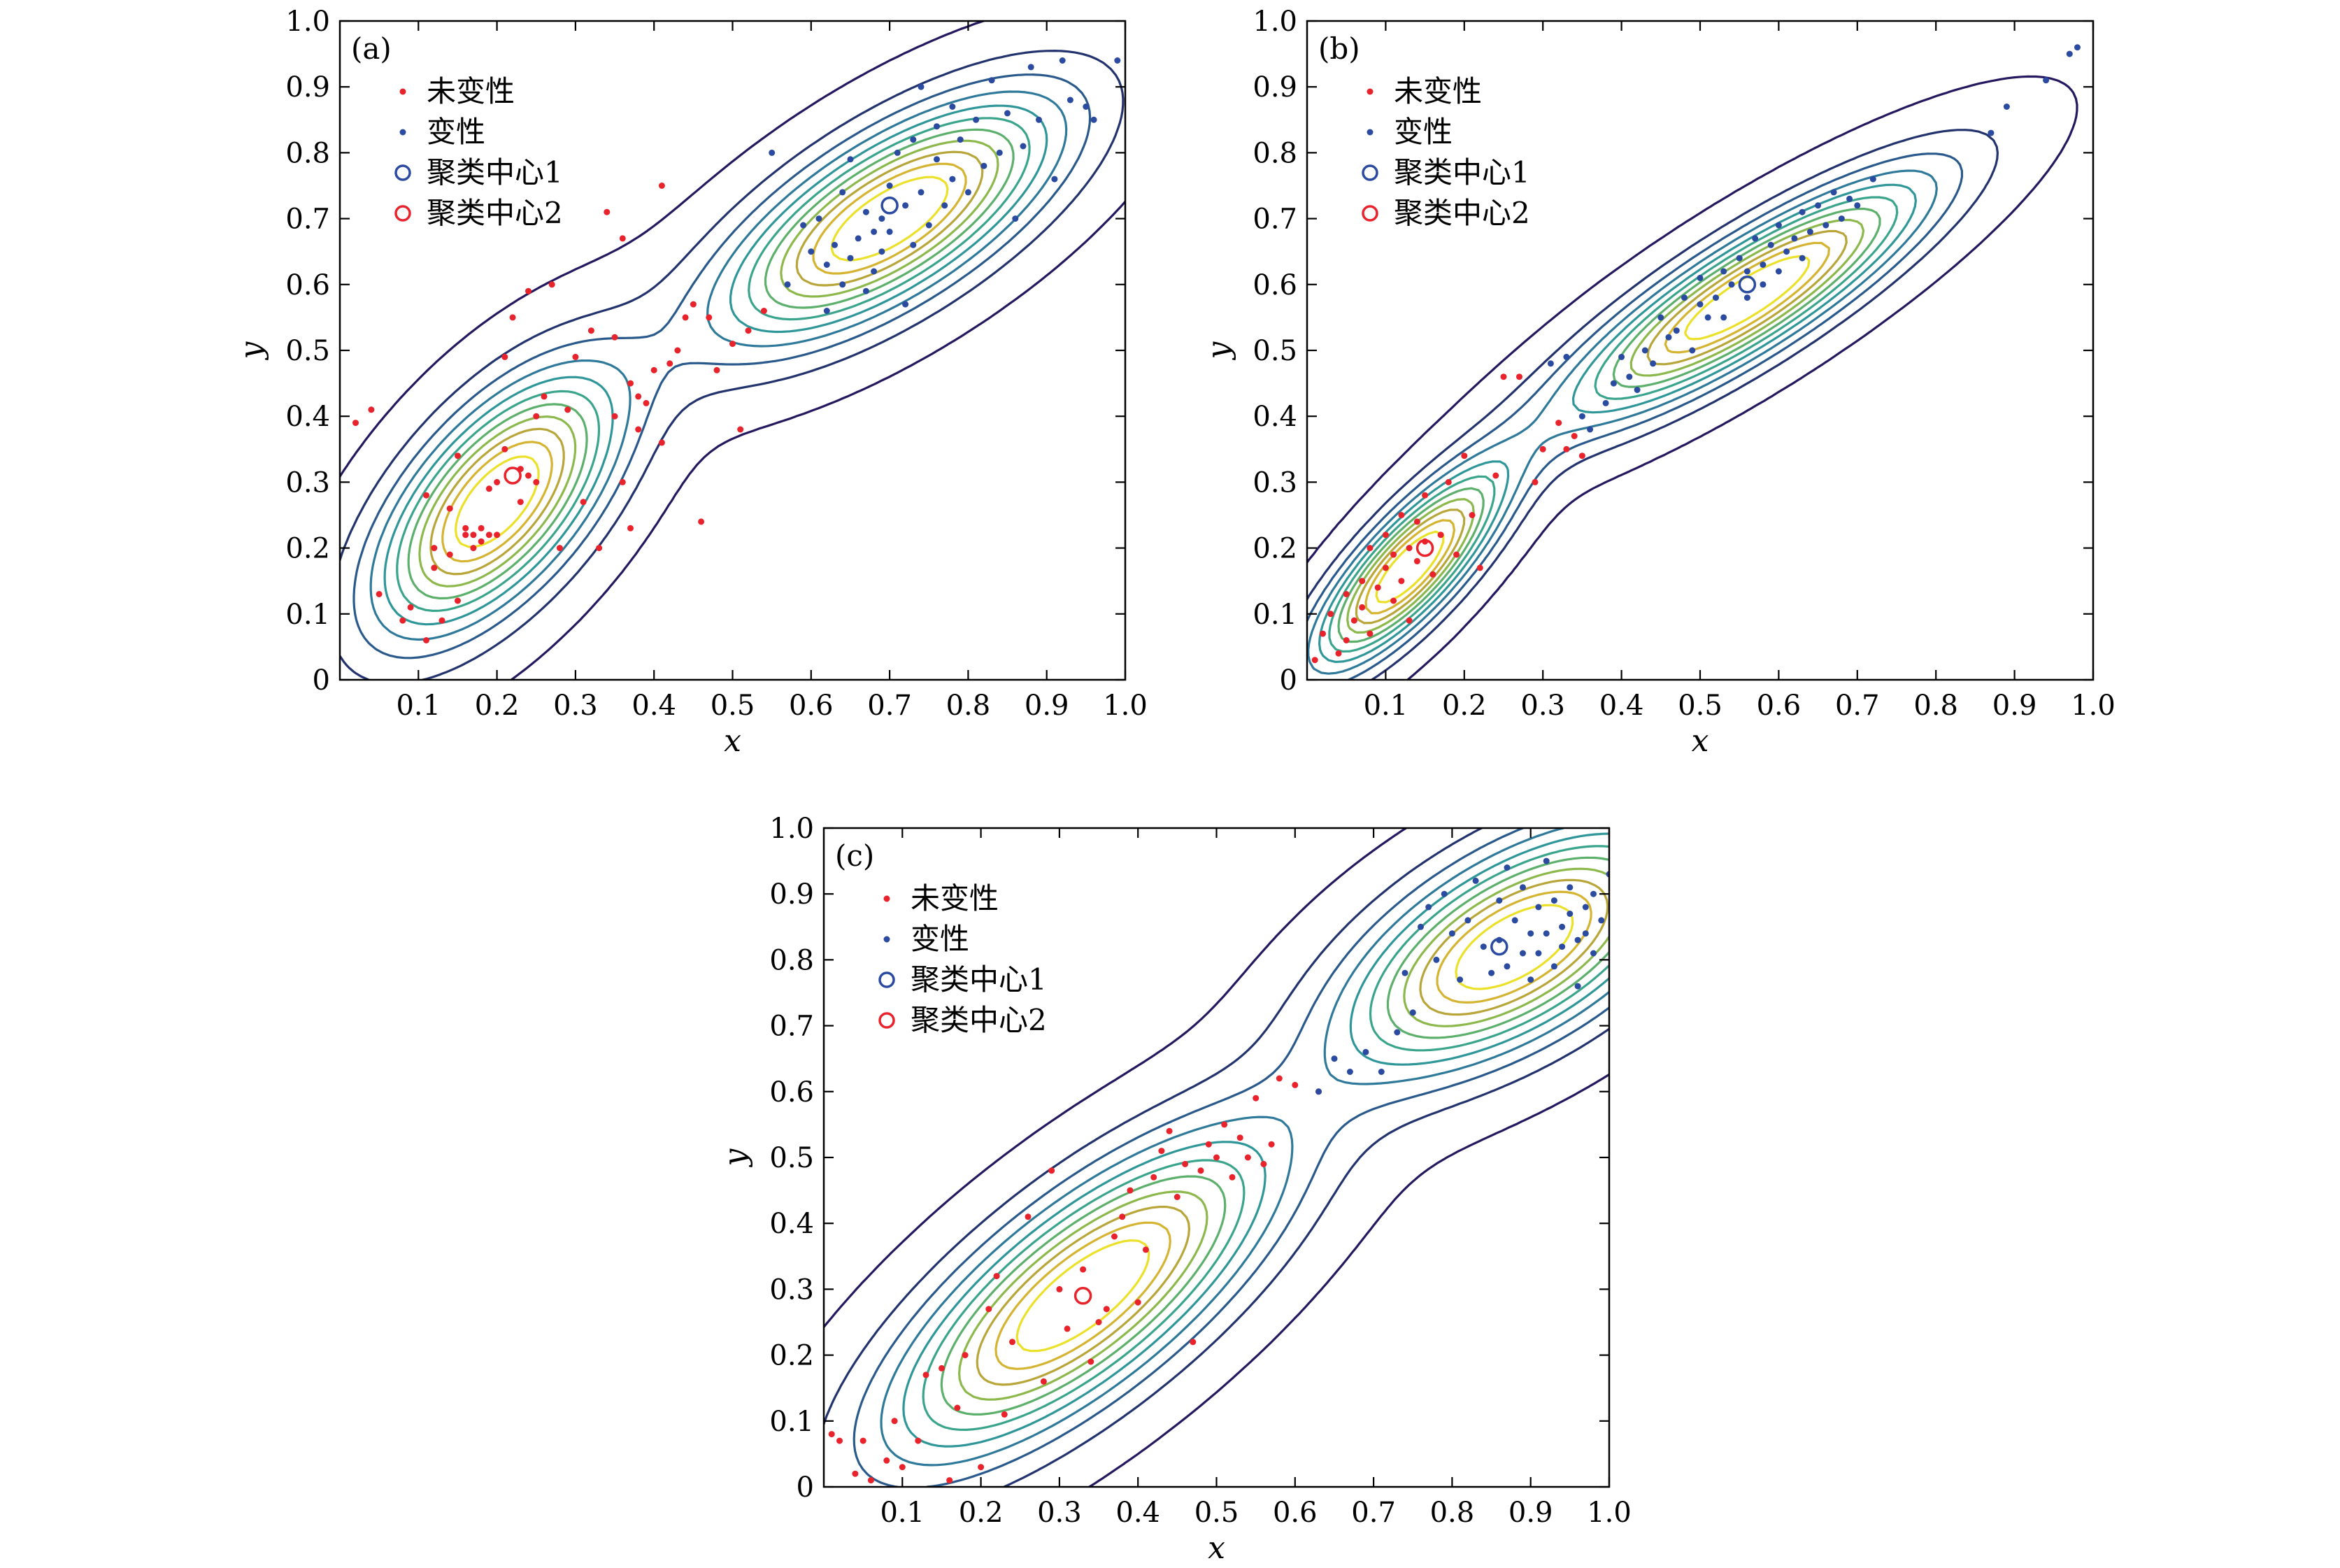  What do you see at coordinates (1288, 680) in the screenshot?
I see `y-tick-label: 0` at bounding box center [1288, 680].